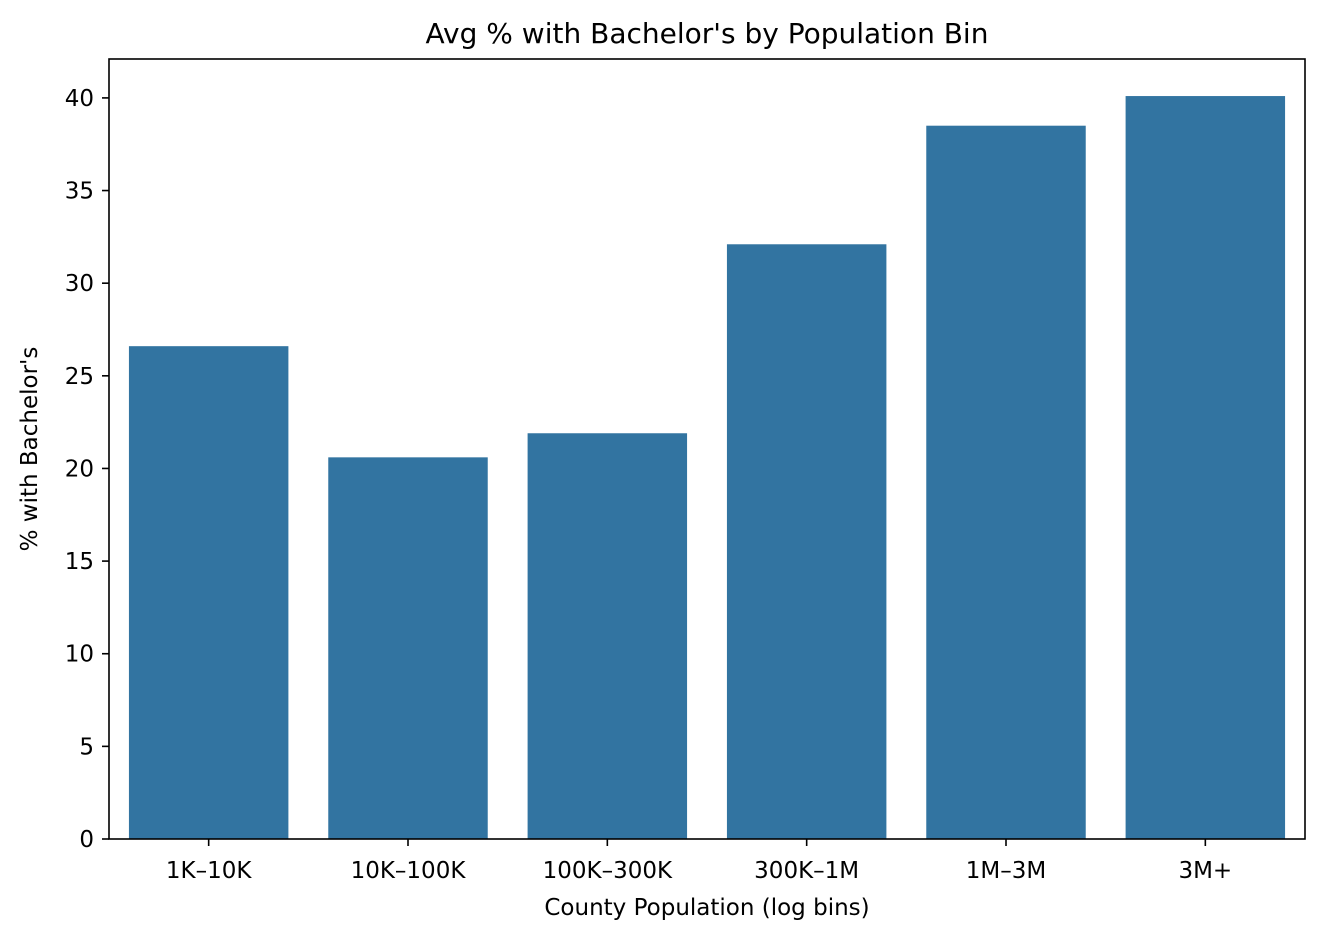 The width and height of the screenshot is (1324, 940). What do you see at coordinates (79, 284) in the screenshot?
I see `y-tick-label-6: 30` at bounding box center [79, 284].